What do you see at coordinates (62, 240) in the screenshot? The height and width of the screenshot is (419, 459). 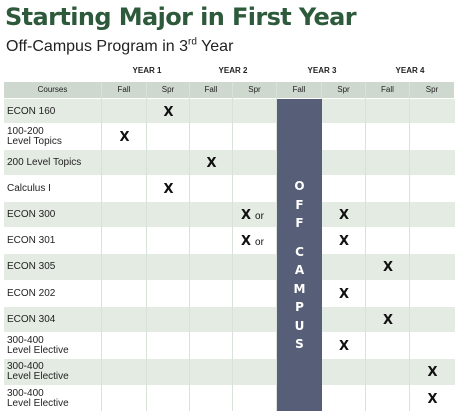 I see `course-name: ECON 301` at bounding box center [62, 240].